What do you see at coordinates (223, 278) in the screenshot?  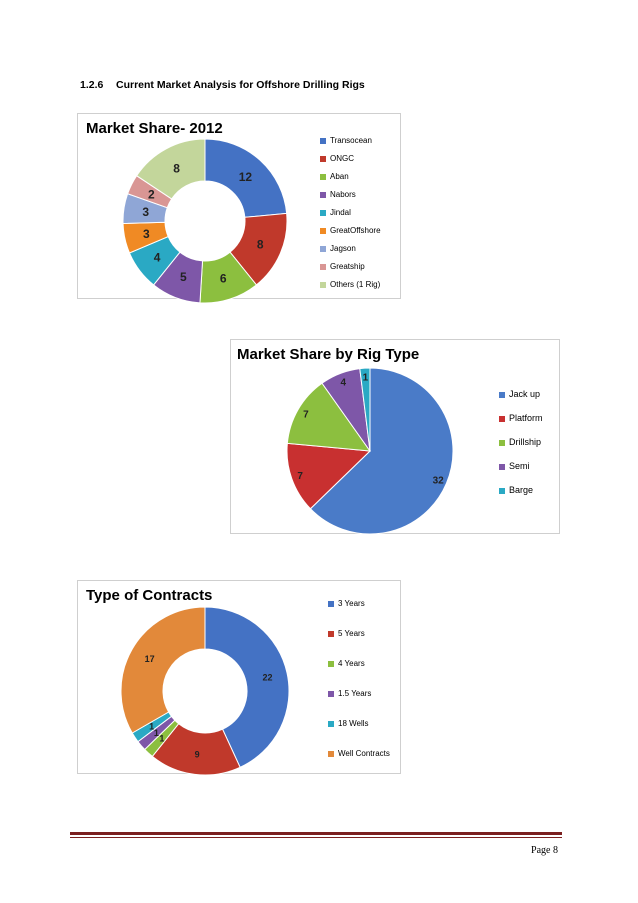 I see `data-label-aban: 6` at bounding box center [223, 278].